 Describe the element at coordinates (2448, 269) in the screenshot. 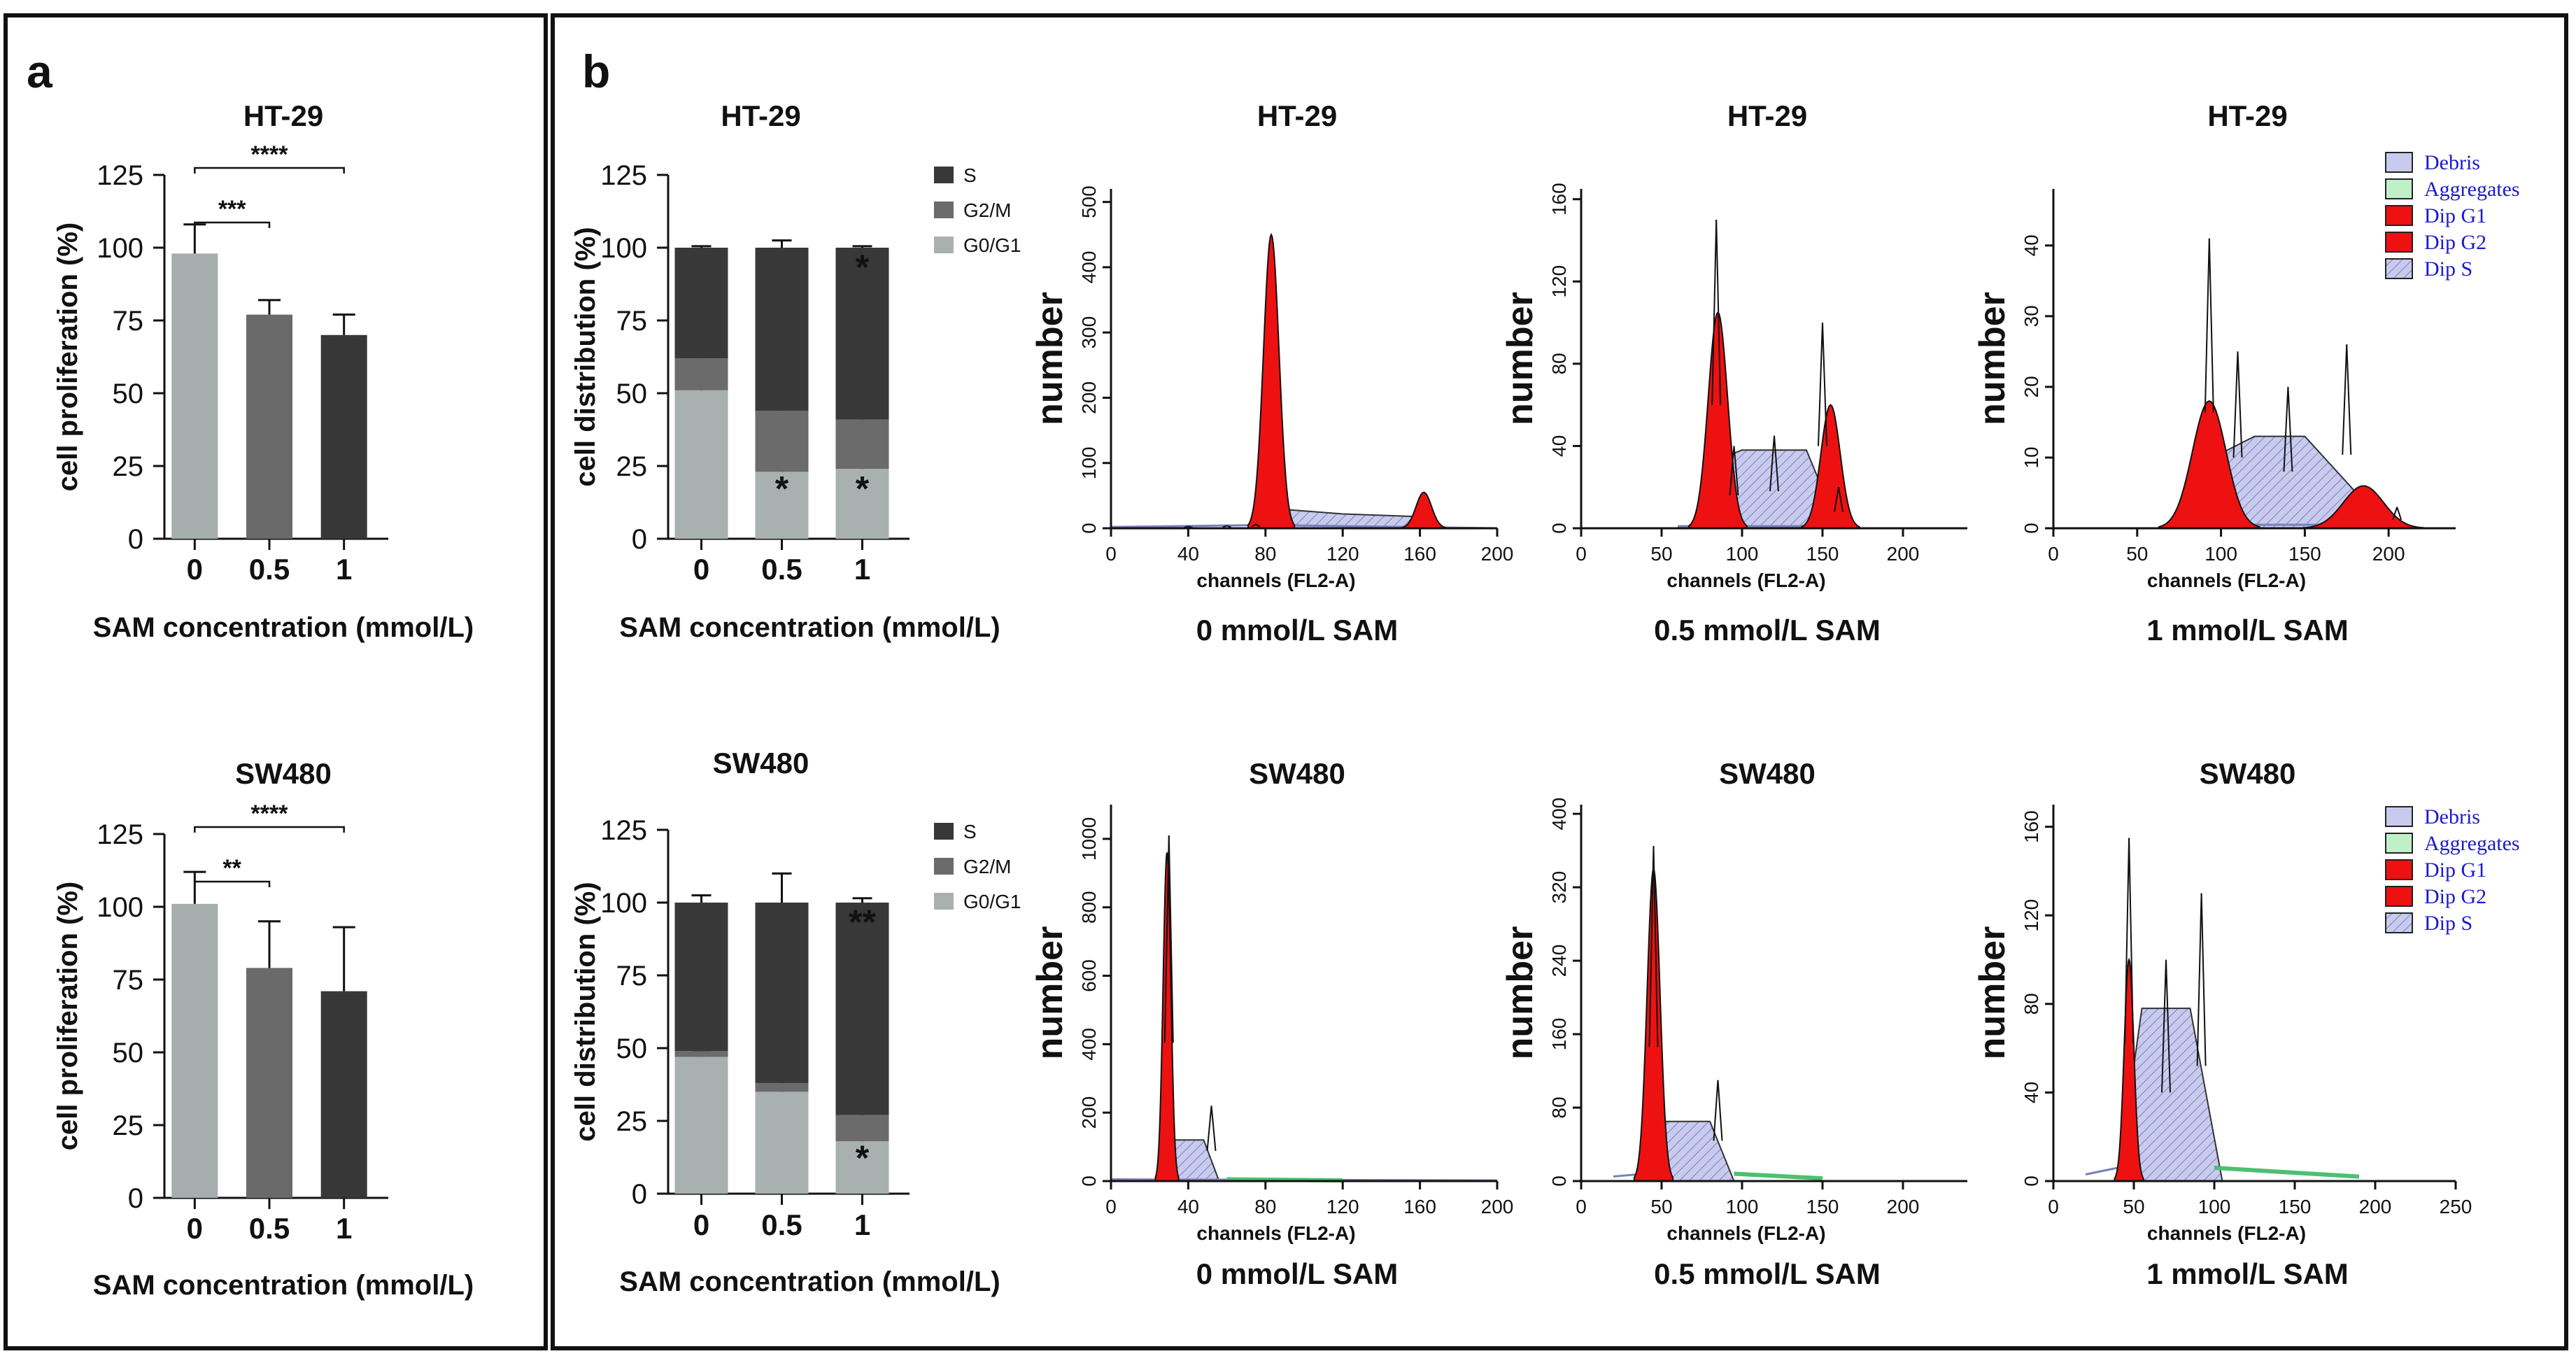

I see `legend-label: Dip S` at that location.